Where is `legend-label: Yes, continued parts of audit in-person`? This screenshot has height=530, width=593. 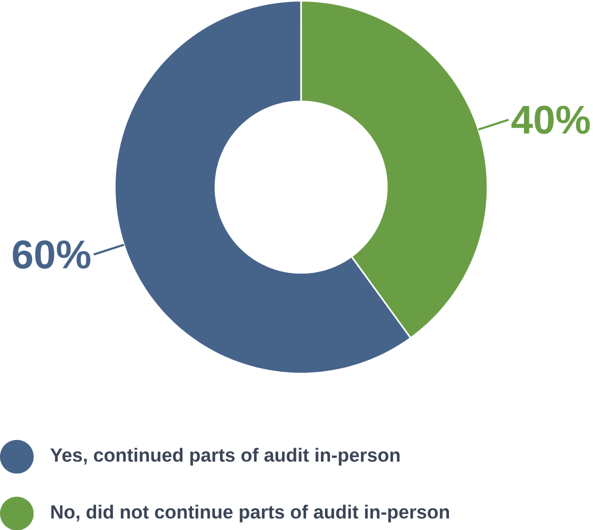
legend-label: Yes, continued parts of audit in-person is located at coordinates (225, 457).